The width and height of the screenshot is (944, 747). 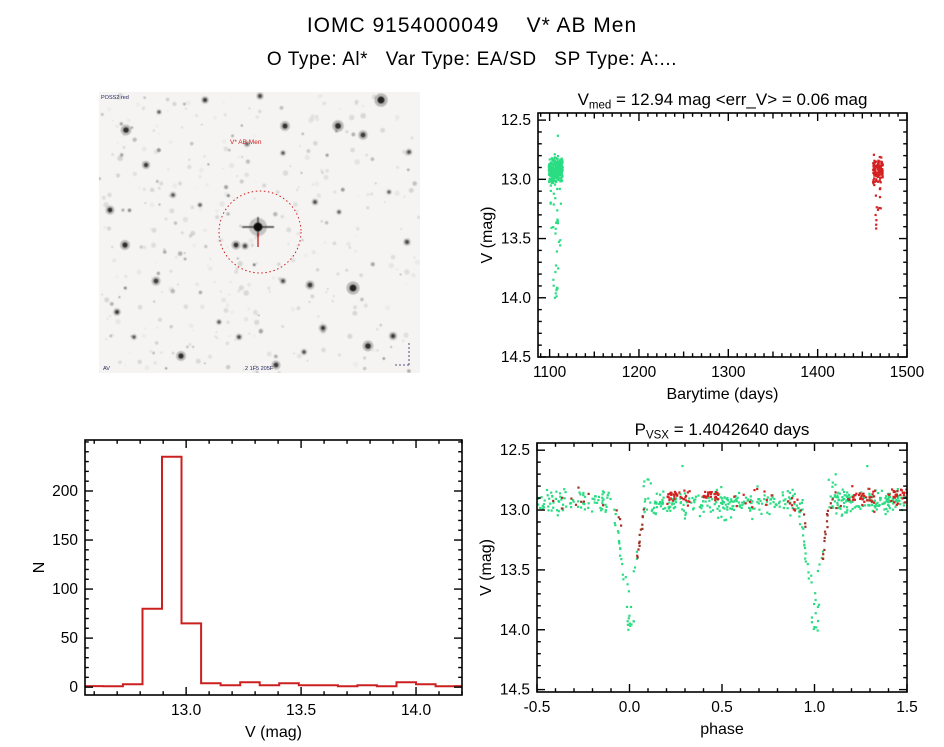 I want to click on x-tick-label: 13.5, so click(x=301, y=710).